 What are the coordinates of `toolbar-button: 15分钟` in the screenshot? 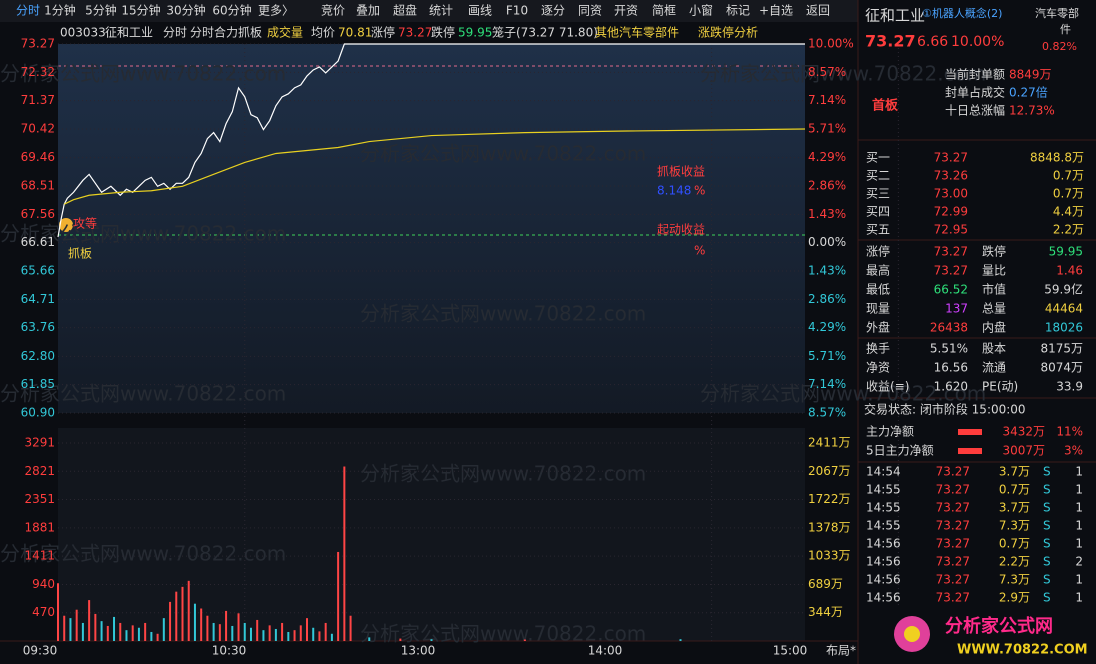 It's located at (140, 10).